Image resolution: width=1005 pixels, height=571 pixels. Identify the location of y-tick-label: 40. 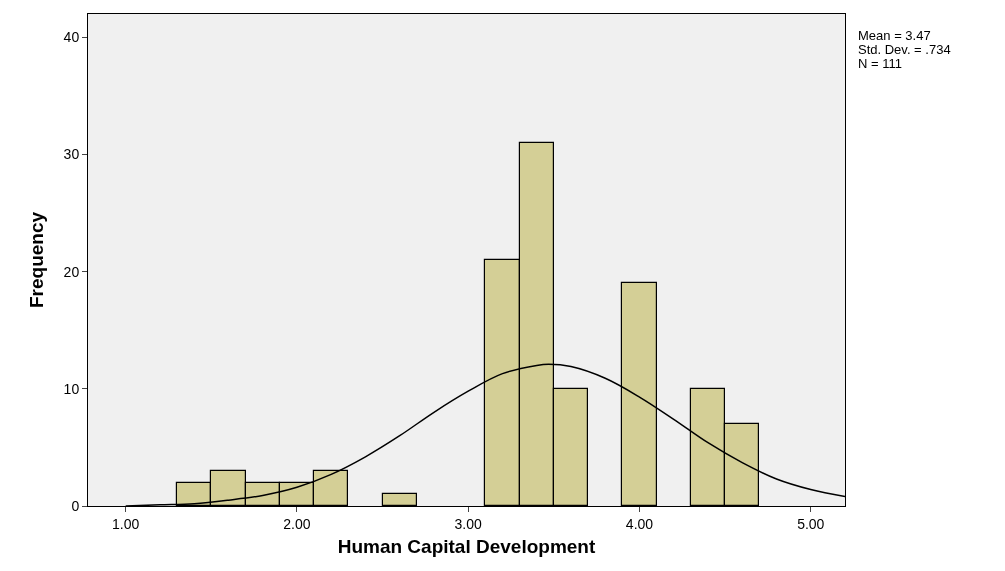
(71, 37).